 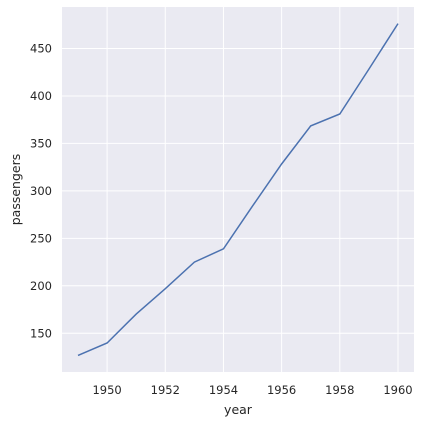 What do you see at coordinates (281, 390) in the screenshot?
I see `x-tick-label: 1956` at bounding box center [281, 390].